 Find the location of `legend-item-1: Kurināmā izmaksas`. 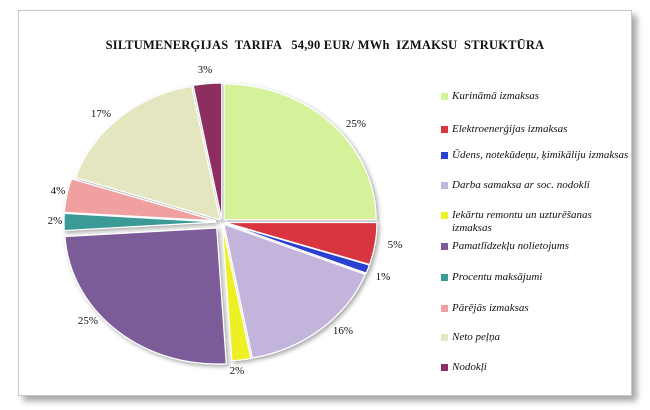

legend-item-1: Kurināmā izmaksas is located at coordinates (536, 96).